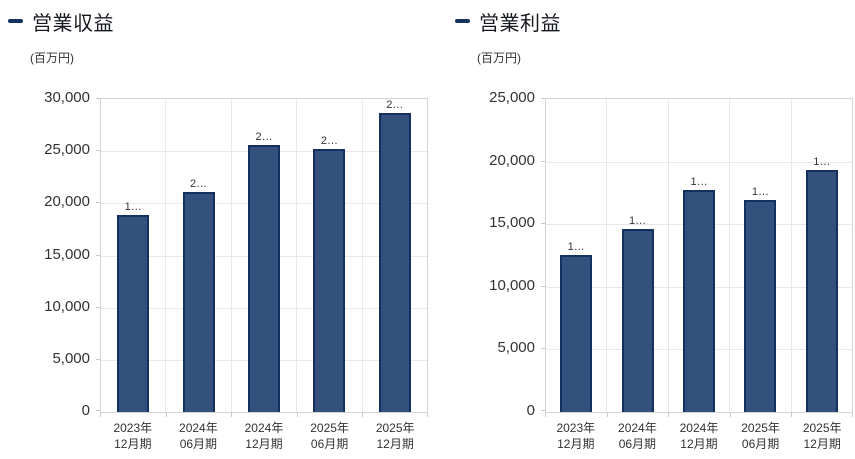 This screenshot has width=855, height=459. I want to click on h-gridline, so click(699, 162).